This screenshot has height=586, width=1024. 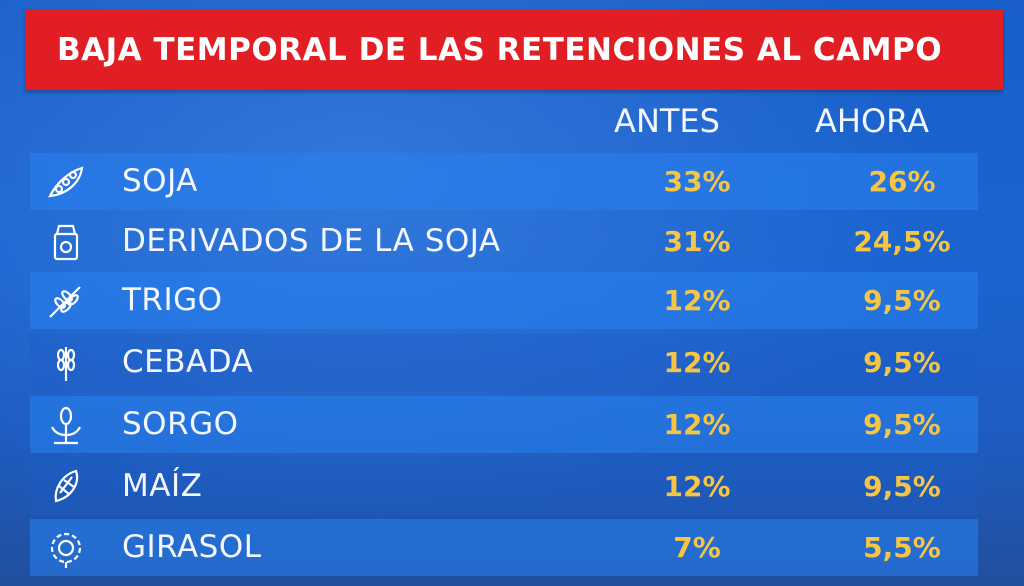 I want to click on product-label: TRIGO, so click(x=172, y=300).